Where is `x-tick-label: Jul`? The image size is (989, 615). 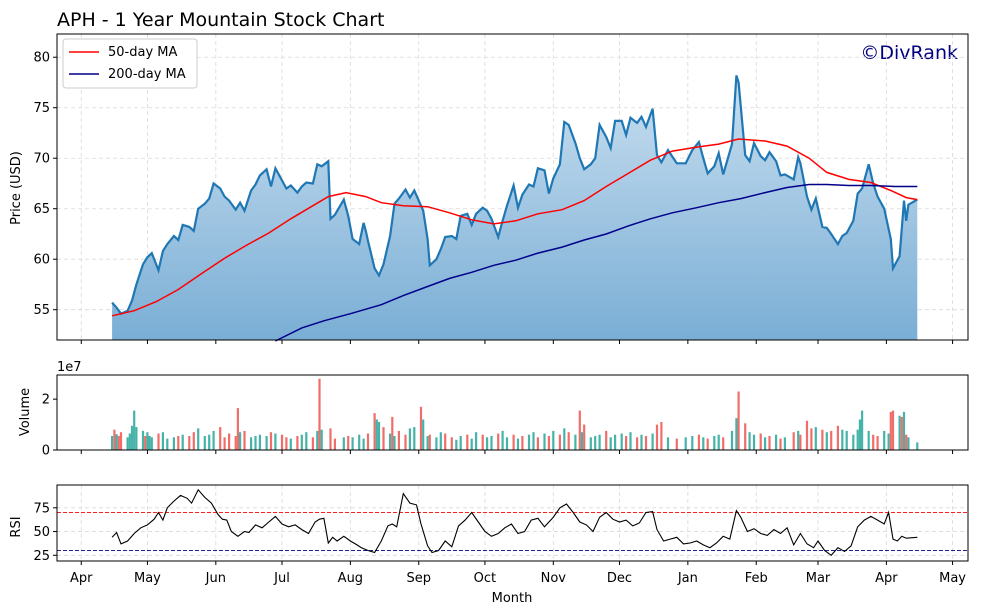
x-tick-label: Jul is located at coordinates (281, 578).